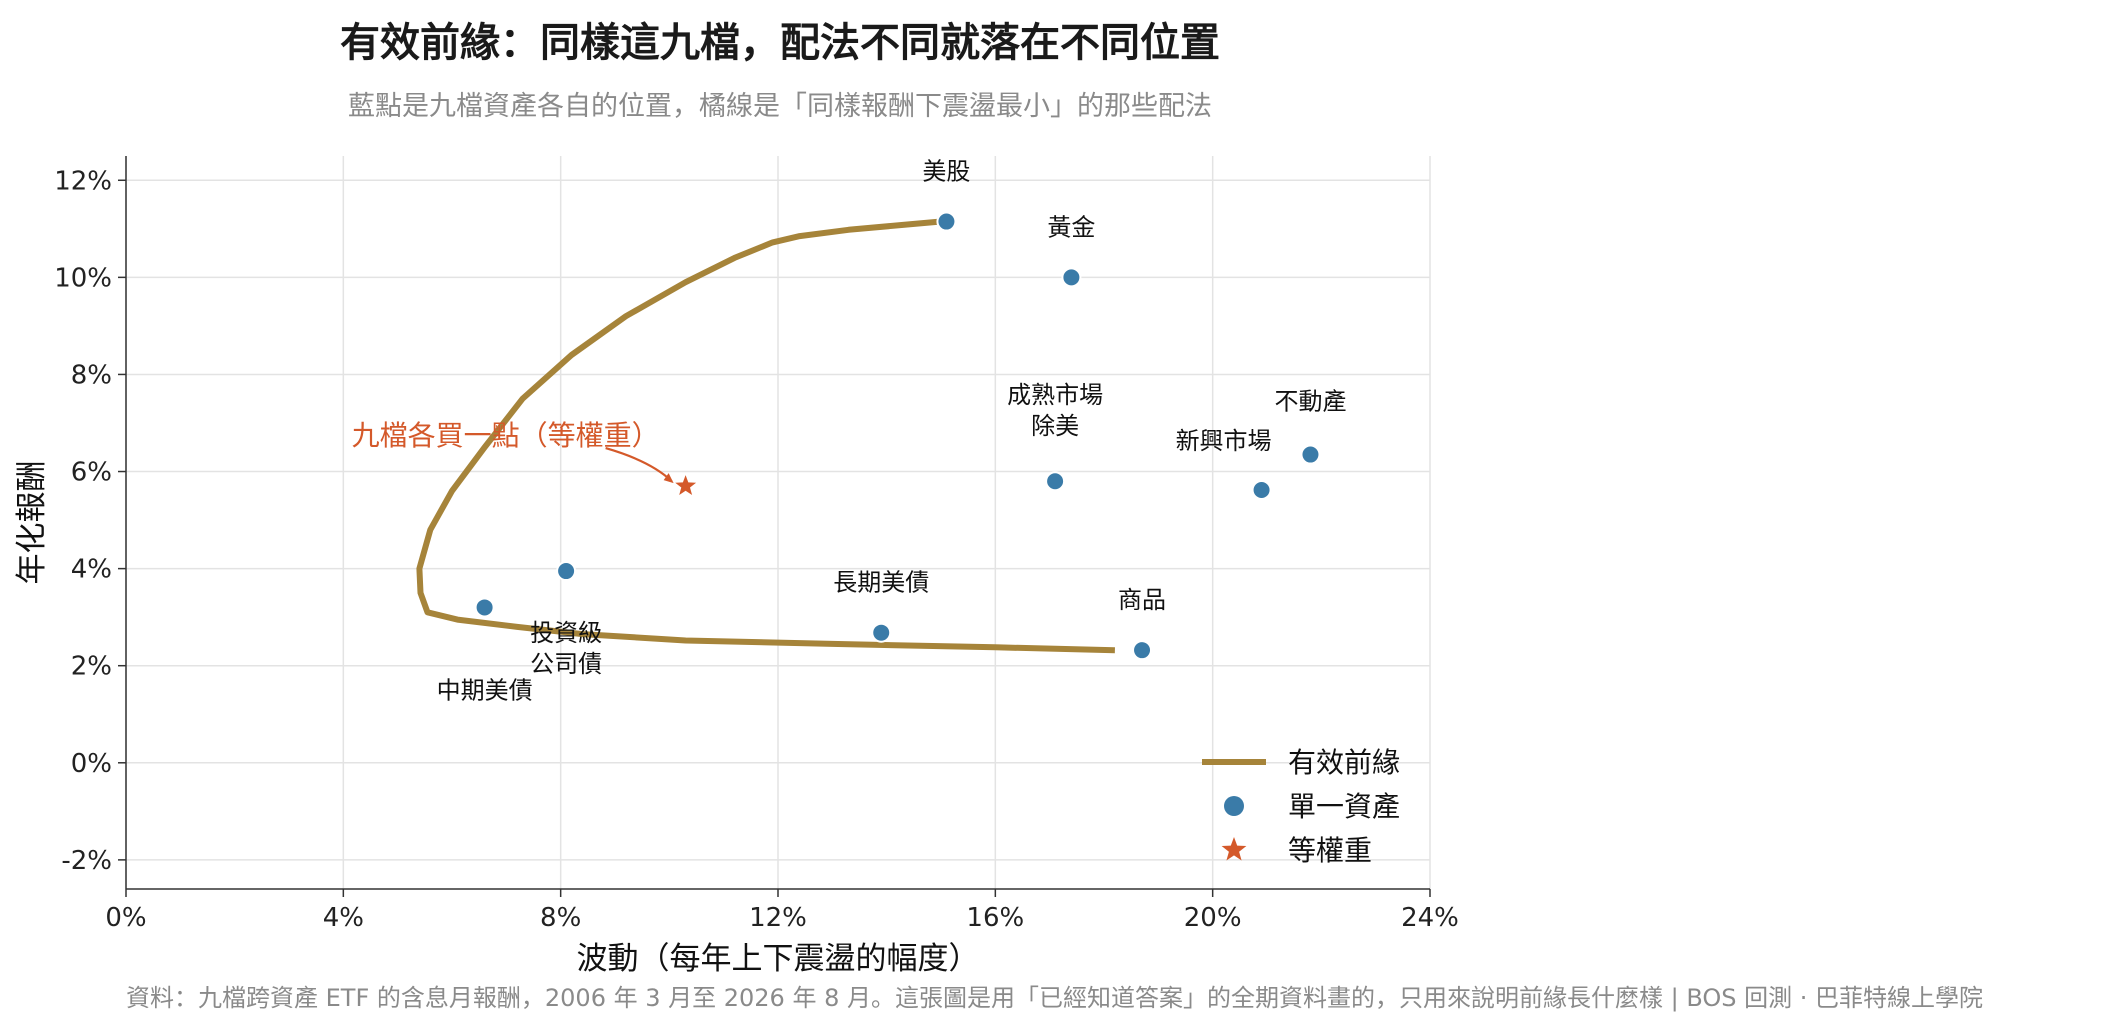  What do you see at coordinates (1310, 402) in the screenshot?
I see `asset-label: 不動產` at bounding box center [1310, 402].